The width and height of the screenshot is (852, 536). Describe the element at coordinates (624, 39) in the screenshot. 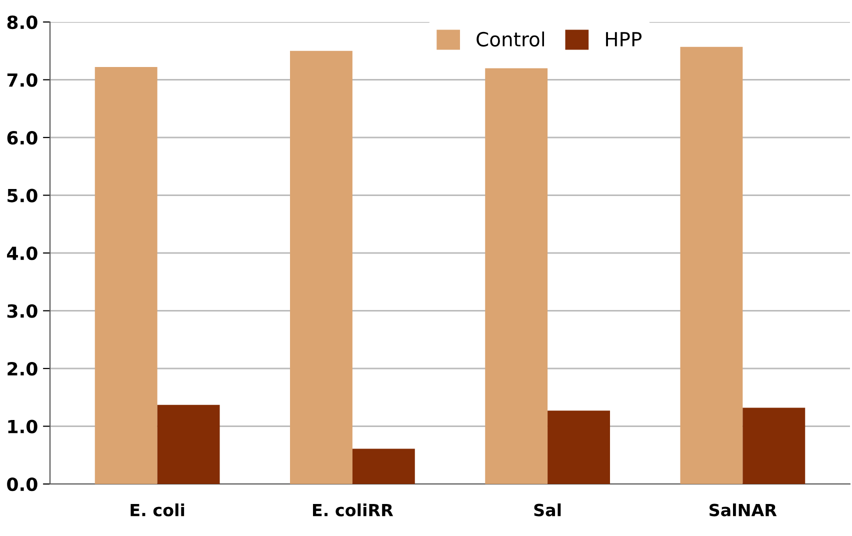

I see `legend-label: HPP` at that location.